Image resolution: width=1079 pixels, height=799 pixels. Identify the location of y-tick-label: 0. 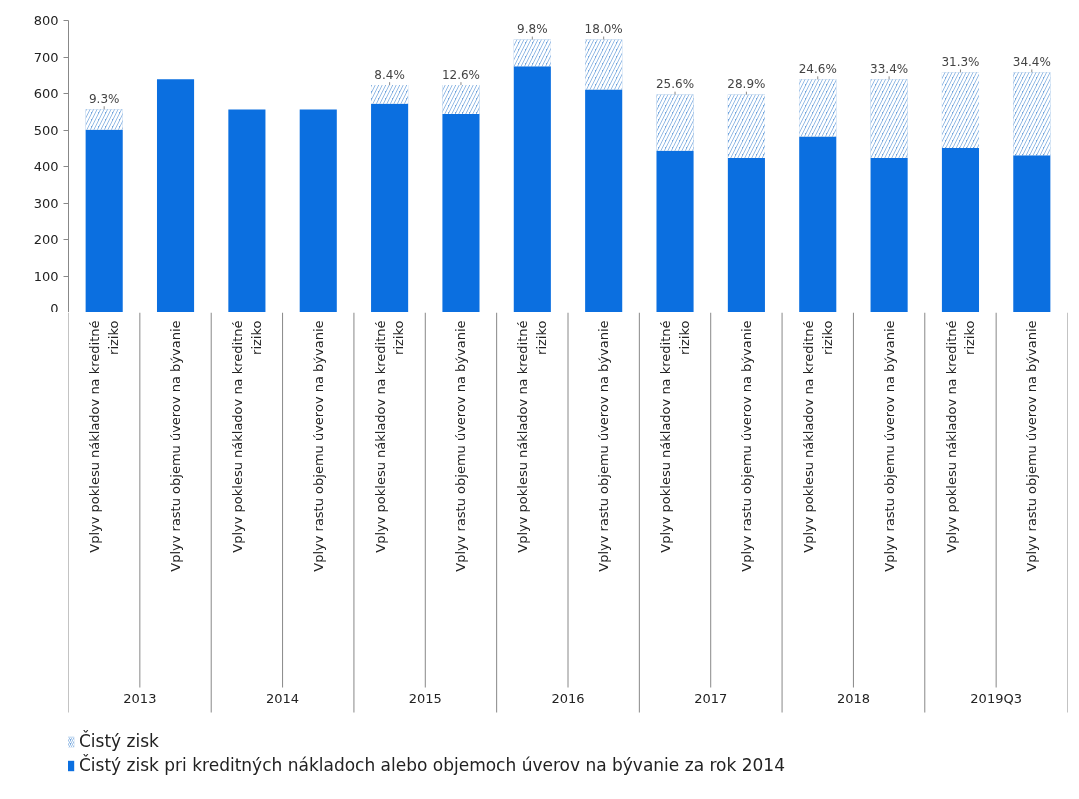
(54, 308).